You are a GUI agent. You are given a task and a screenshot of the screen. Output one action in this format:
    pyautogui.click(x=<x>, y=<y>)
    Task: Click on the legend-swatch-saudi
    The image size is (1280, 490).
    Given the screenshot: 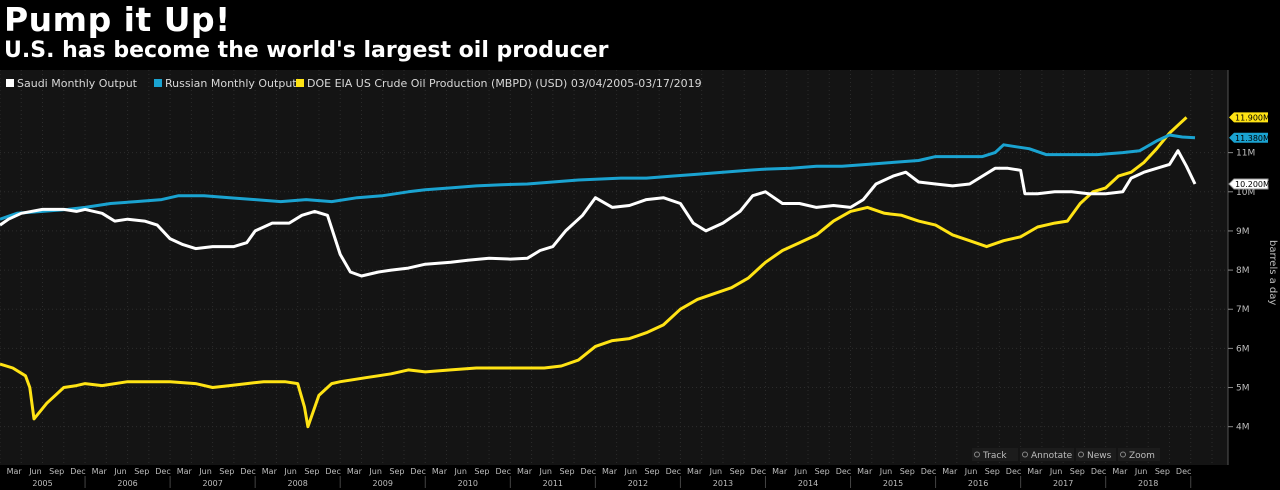 What is the action you would take?
    pyautogui.click(x=10, y=83)
    